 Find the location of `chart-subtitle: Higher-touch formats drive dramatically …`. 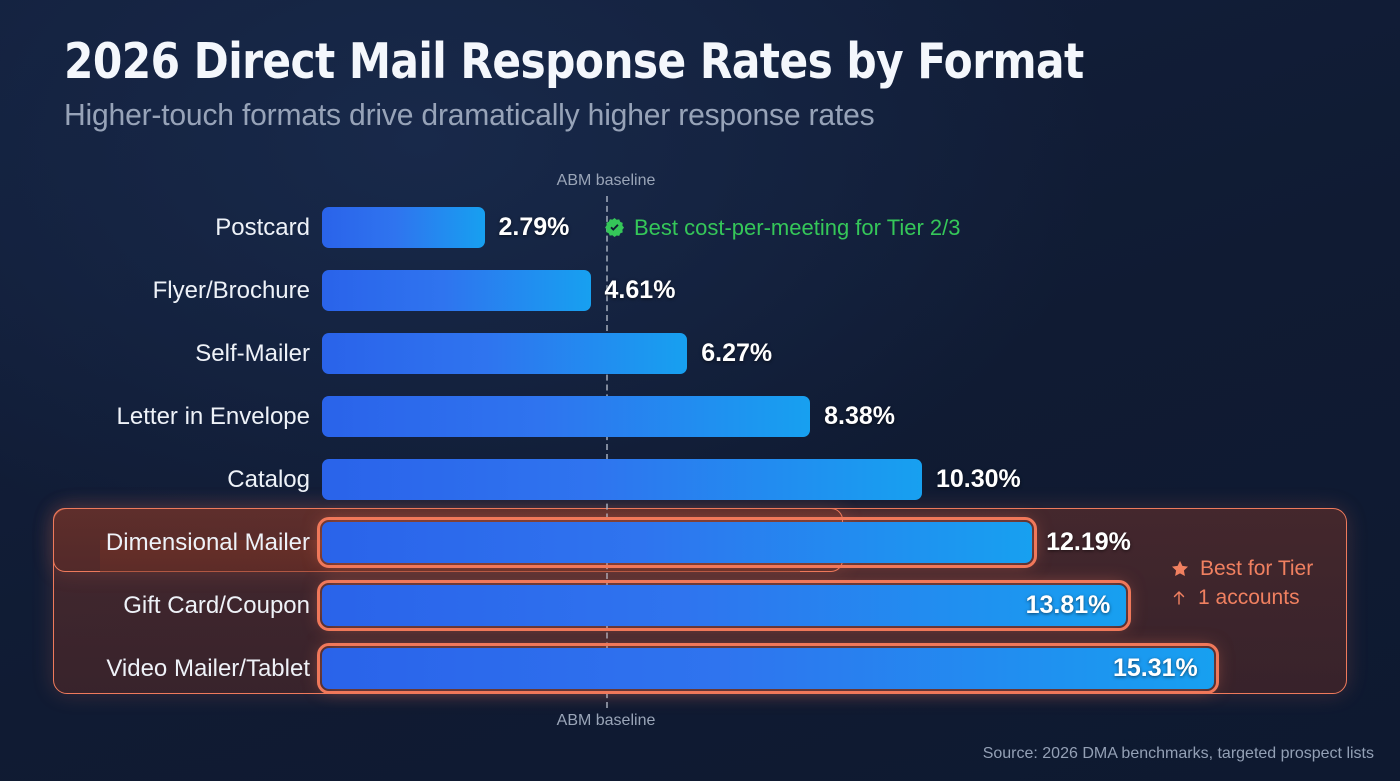

chart-subtitle: Higher-touch formats drive dramatically … is located at coordinates (469, 114).